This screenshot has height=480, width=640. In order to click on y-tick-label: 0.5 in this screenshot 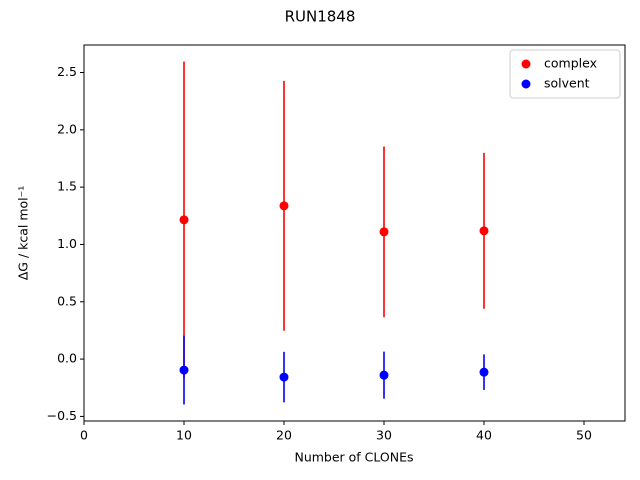, I will do `click(67, 300)`.